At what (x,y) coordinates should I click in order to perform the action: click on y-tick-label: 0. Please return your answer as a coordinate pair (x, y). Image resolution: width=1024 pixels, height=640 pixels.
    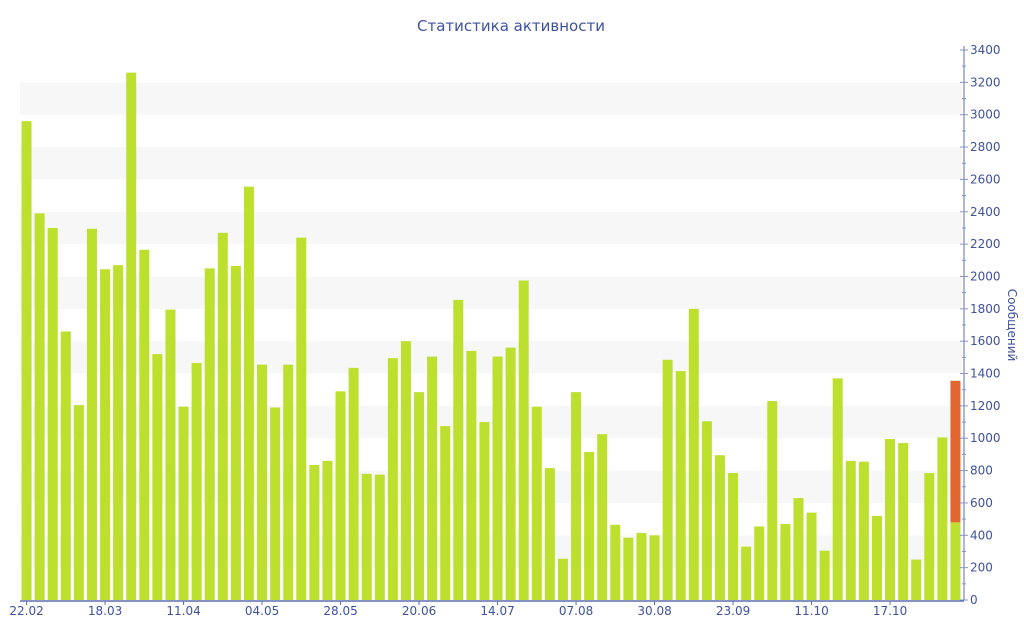
    Looking at the image, I should click on (974, 600).